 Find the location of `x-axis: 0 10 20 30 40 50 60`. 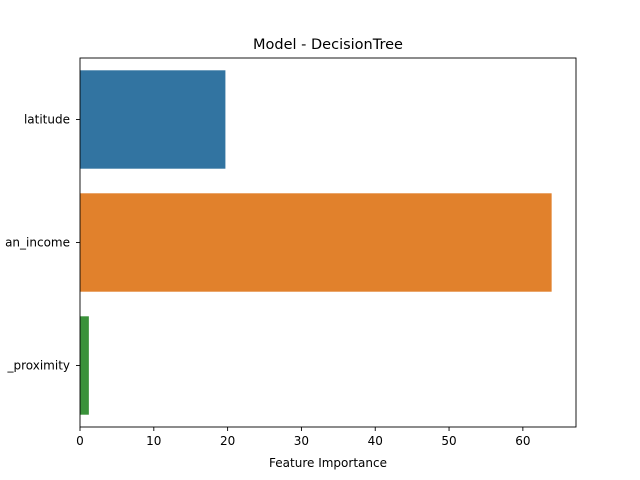

x-axis: 0 10 20 30 40 50 60 is located at coordinates (303, 437).